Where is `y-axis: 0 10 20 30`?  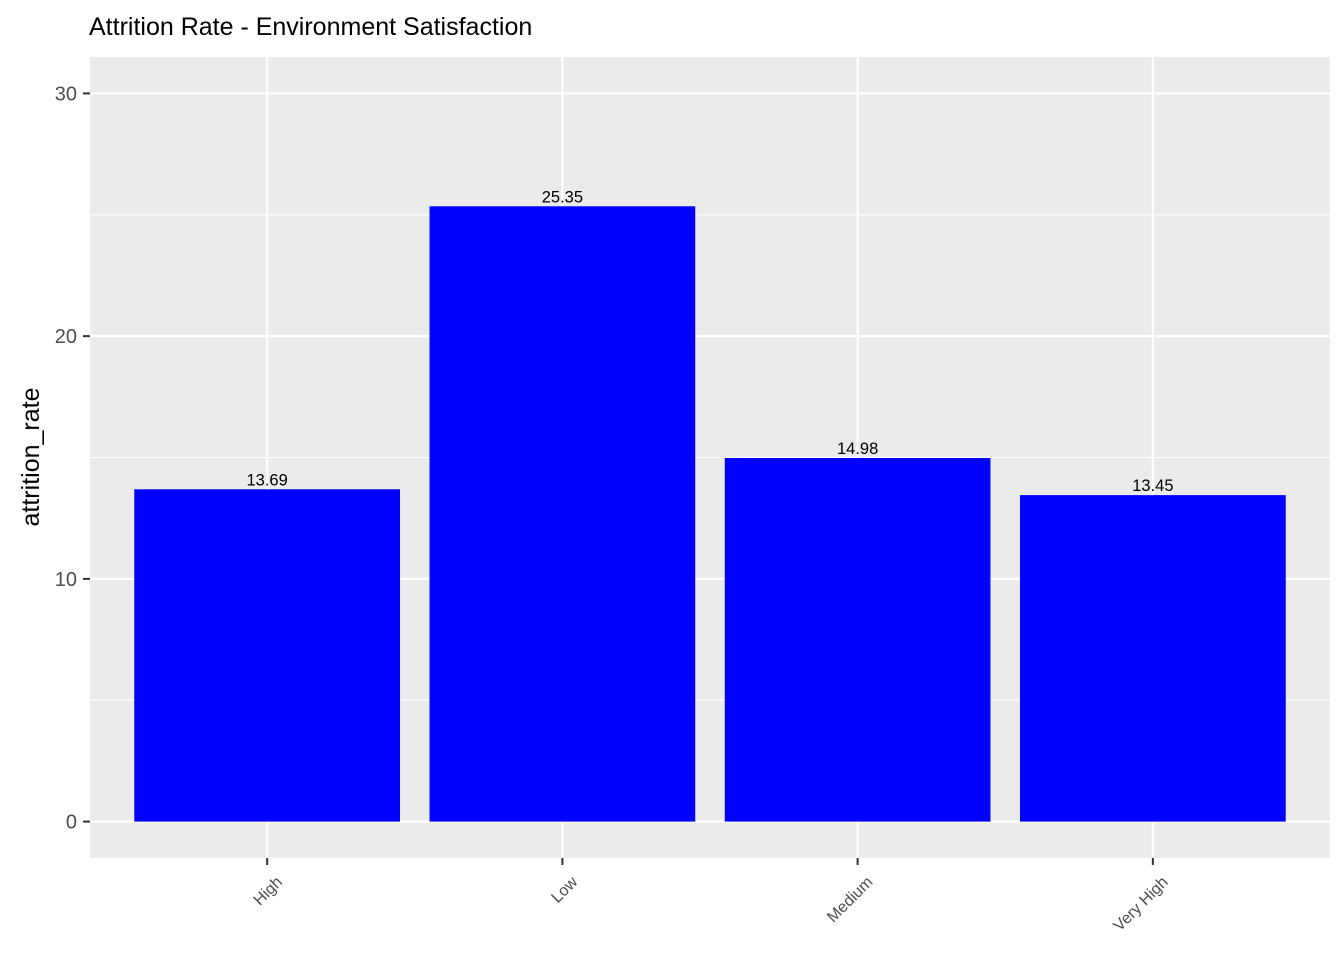 y-axis: 0 10 20 30 is located at coordinates (72, 458).